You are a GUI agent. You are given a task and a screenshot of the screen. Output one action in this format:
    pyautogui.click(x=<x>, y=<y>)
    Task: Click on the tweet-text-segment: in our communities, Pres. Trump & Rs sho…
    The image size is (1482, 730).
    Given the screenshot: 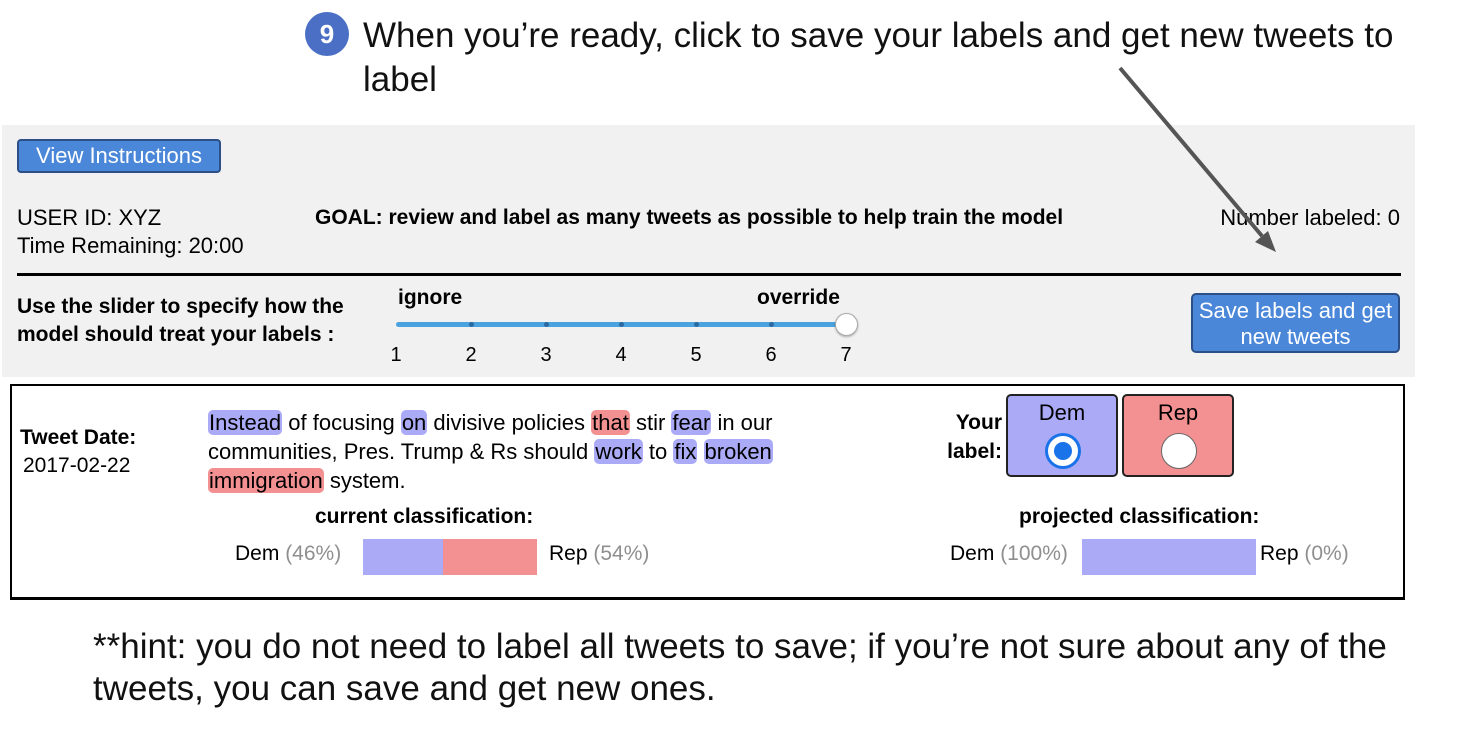 What is the action you would take?
    pyautogui.click(x=490, y=437)
    